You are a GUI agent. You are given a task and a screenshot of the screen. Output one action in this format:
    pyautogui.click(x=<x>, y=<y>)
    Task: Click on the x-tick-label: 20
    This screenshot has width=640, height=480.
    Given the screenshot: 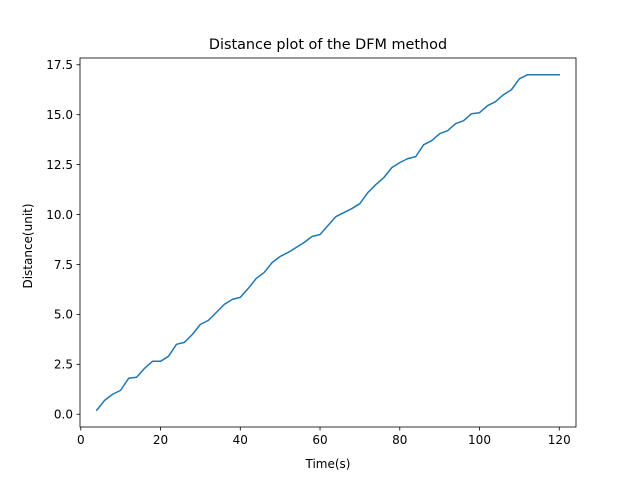 What is the action you would take?
    pyautogui.click(x=160, y=440)
    